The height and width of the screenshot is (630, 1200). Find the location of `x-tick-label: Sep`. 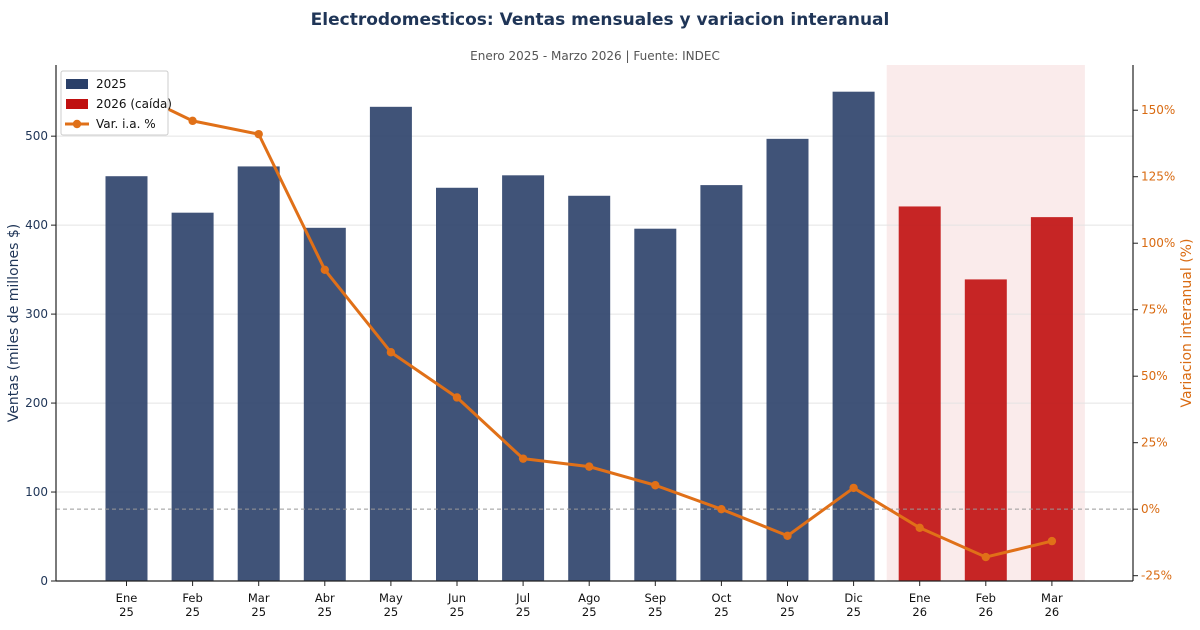

x-tick-label: Sep is located at coordinates (655, 598).